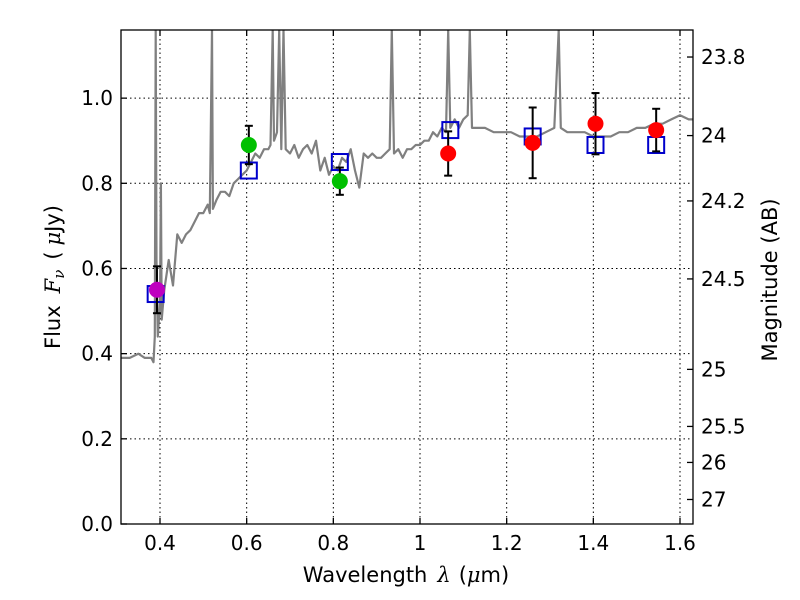 Image resolution: width=800 pixels, height=600 pixels. Describe the element at coordinates (713, 462) in the screenshot. I see `mag-tick-label: 26` at that location.